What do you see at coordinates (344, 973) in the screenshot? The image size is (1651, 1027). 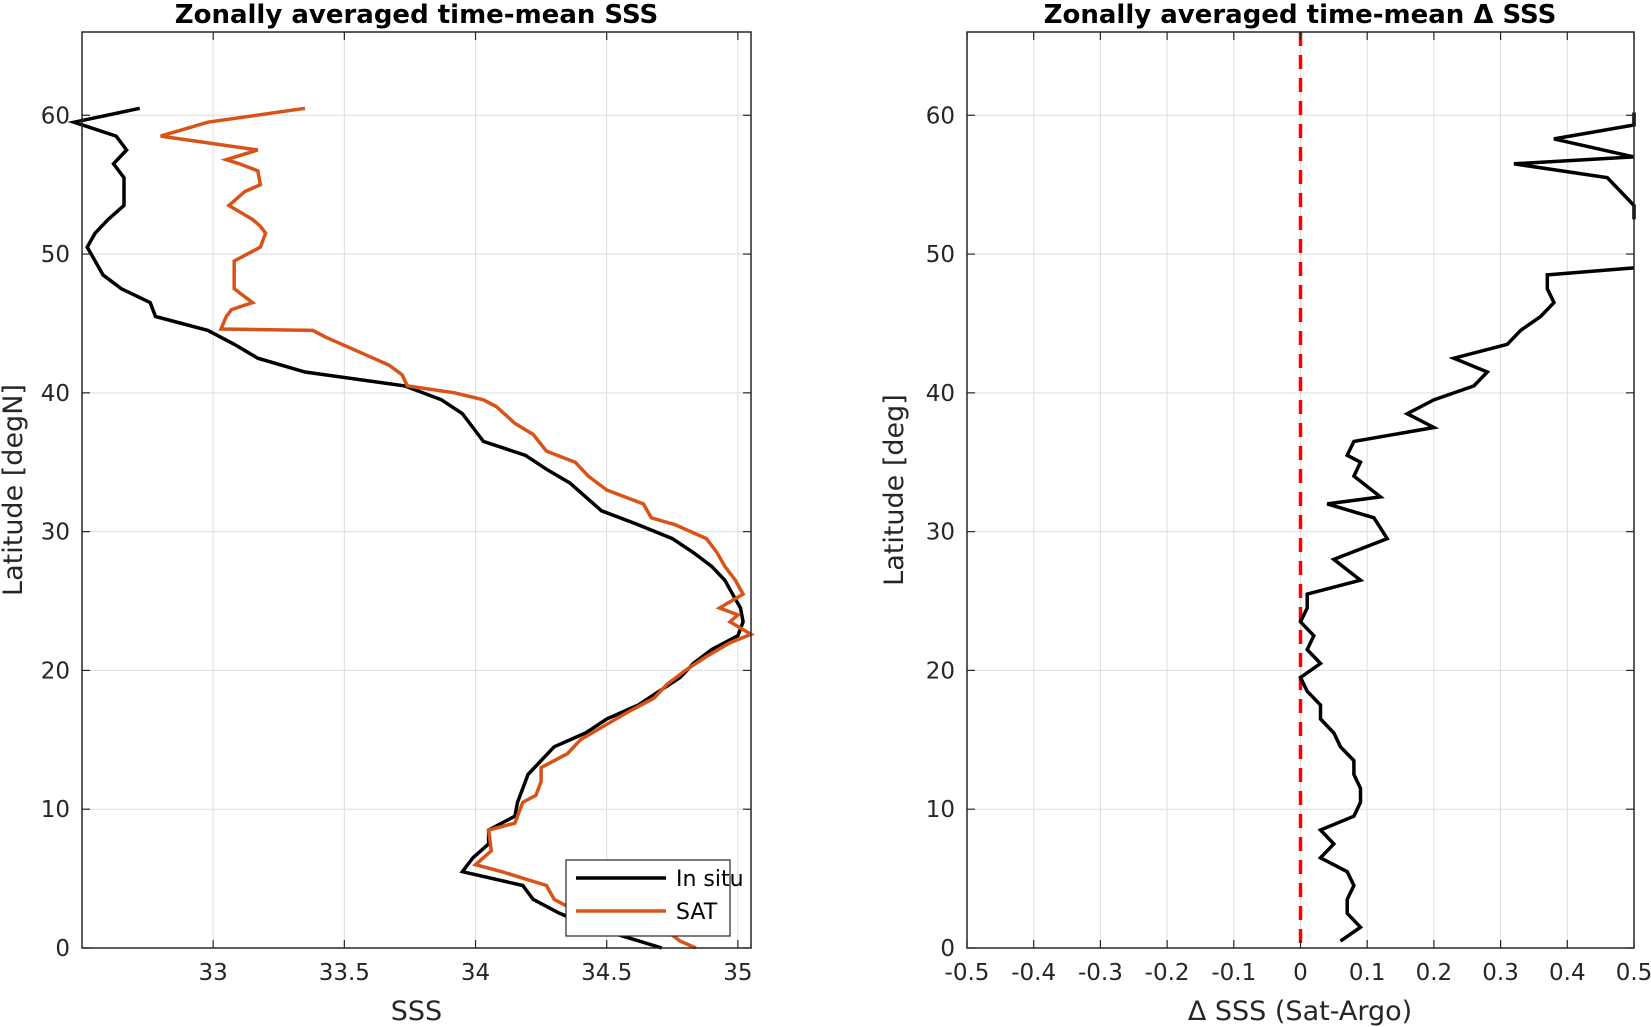 I see `x-tick-label: 33.5` at bounding box center [344, 973].